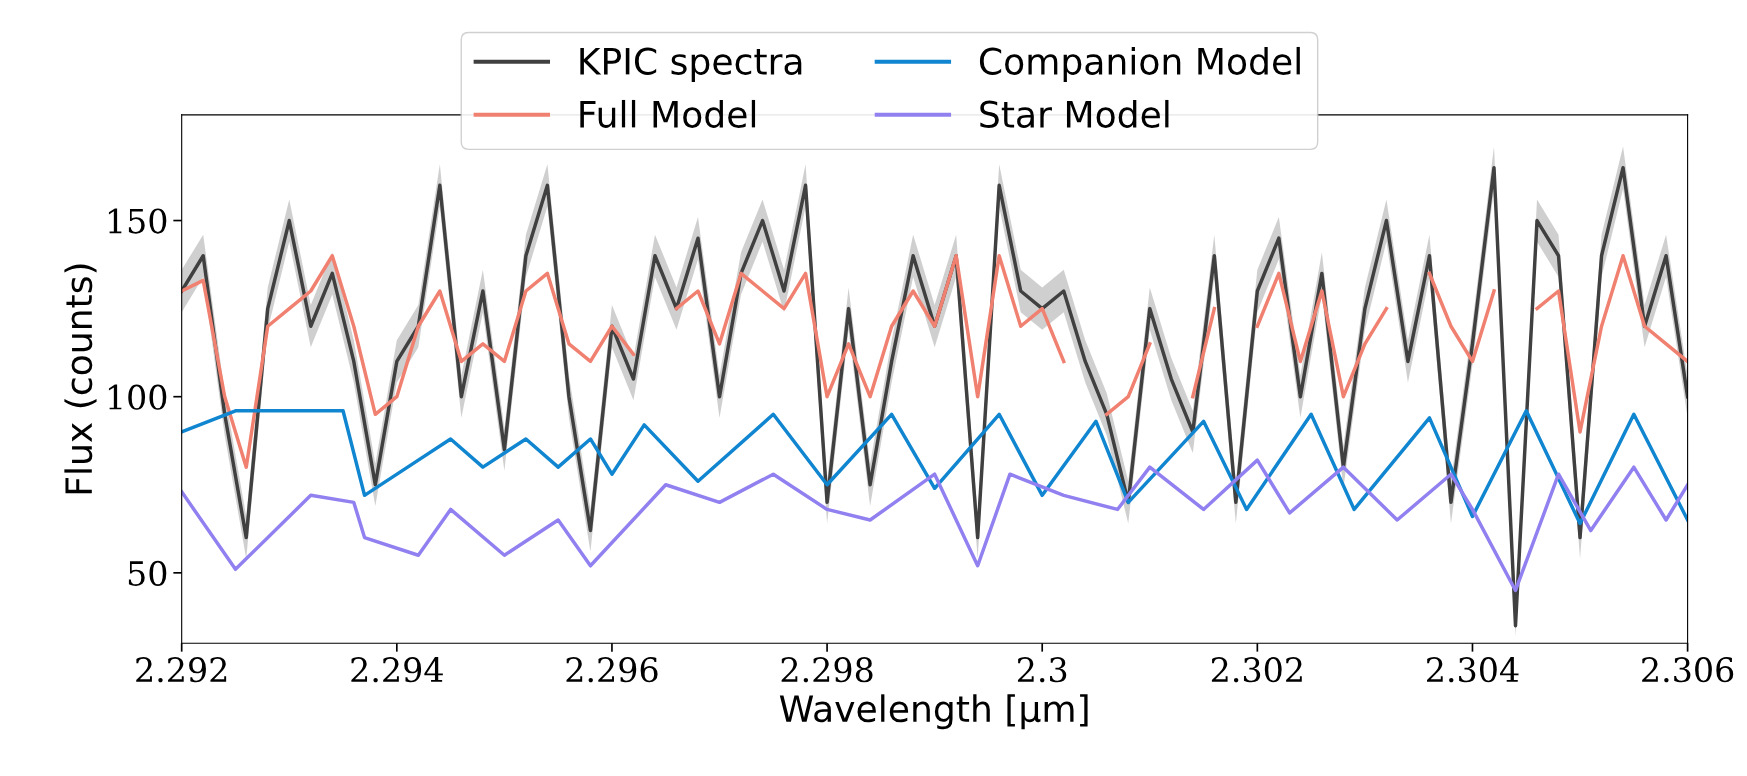 Image resolution: width=1747 pixels, height=776 pixels. What do you see at coordinates (933, 712) in the screenshot?
I see `x-axis-title: Wavelength [μm]` at bounding box center [933, 712].